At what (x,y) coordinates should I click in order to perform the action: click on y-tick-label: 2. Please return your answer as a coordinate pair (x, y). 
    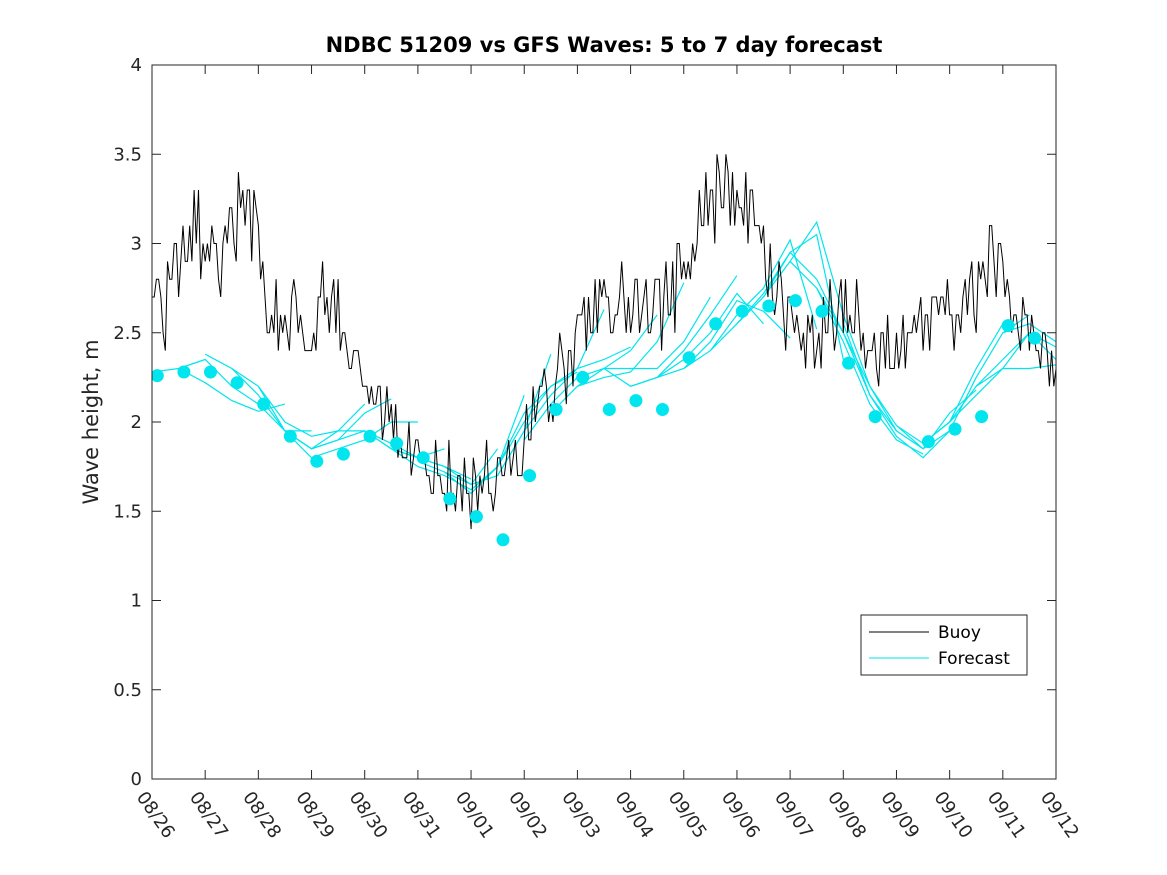
    Looking at the image, I should click on (136, 422).